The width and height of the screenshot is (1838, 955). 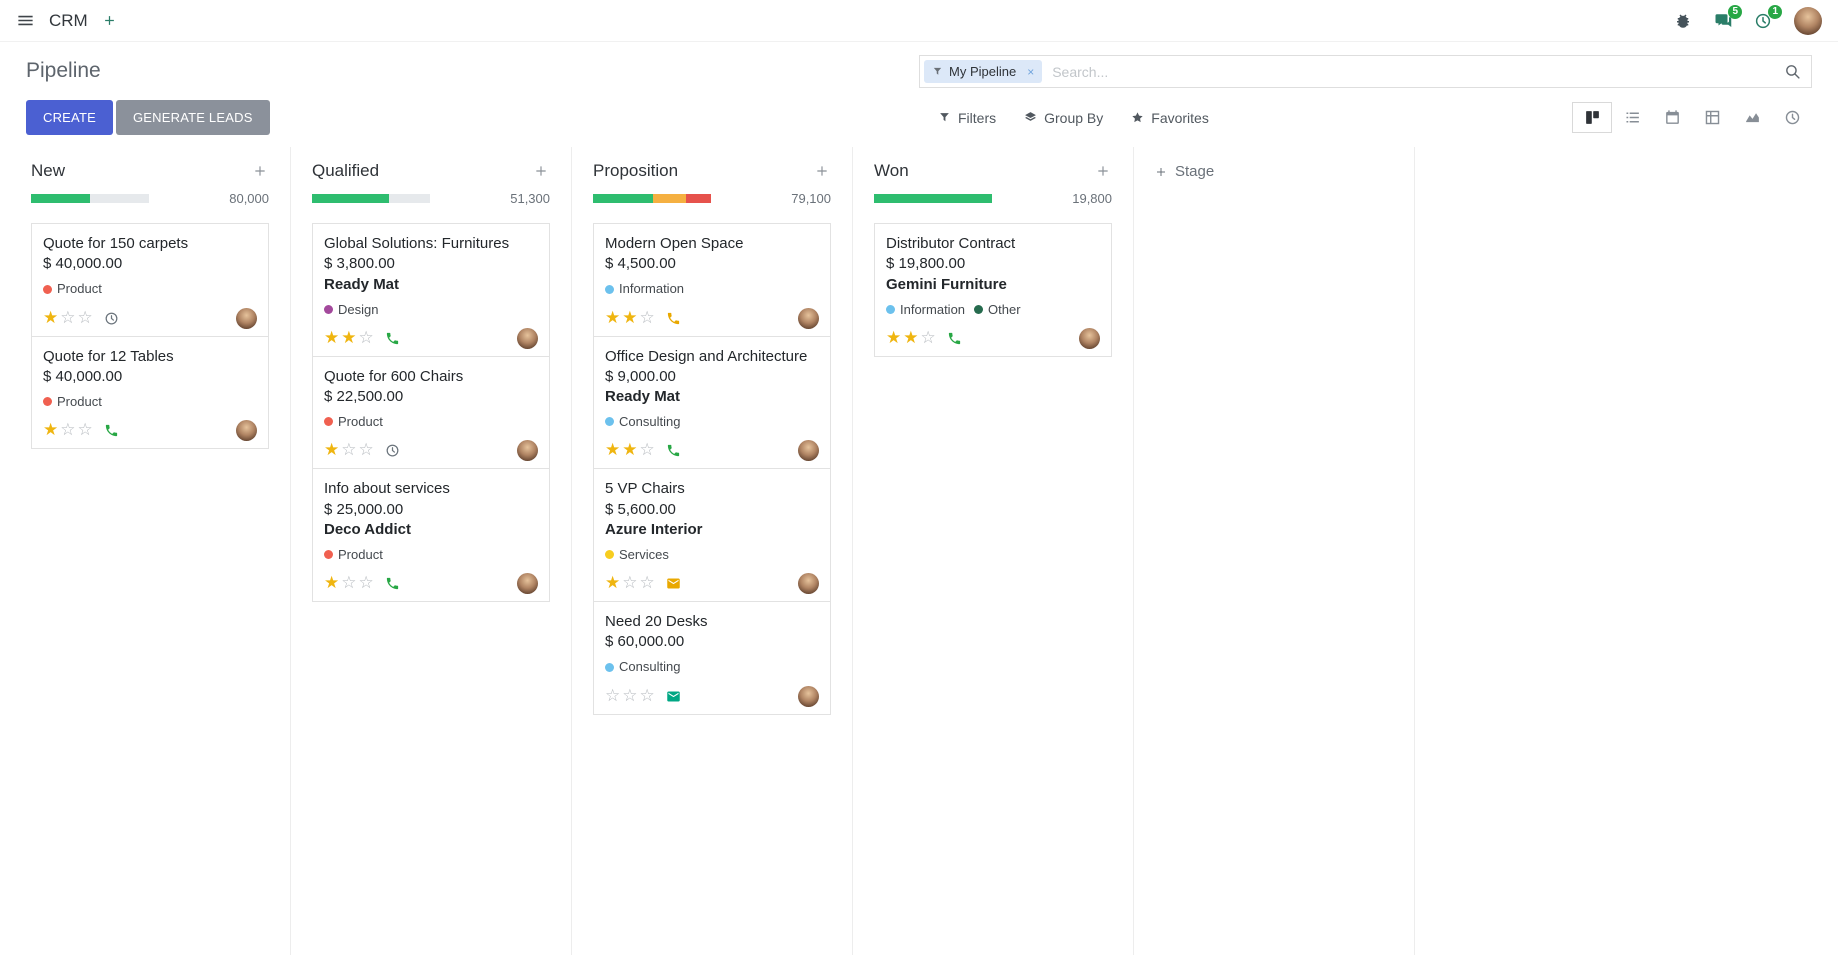 What do you see at coordinates (1752, 117) in the screenshot?
I see `view-switcher-graph` at bounding box center [1752, 117].